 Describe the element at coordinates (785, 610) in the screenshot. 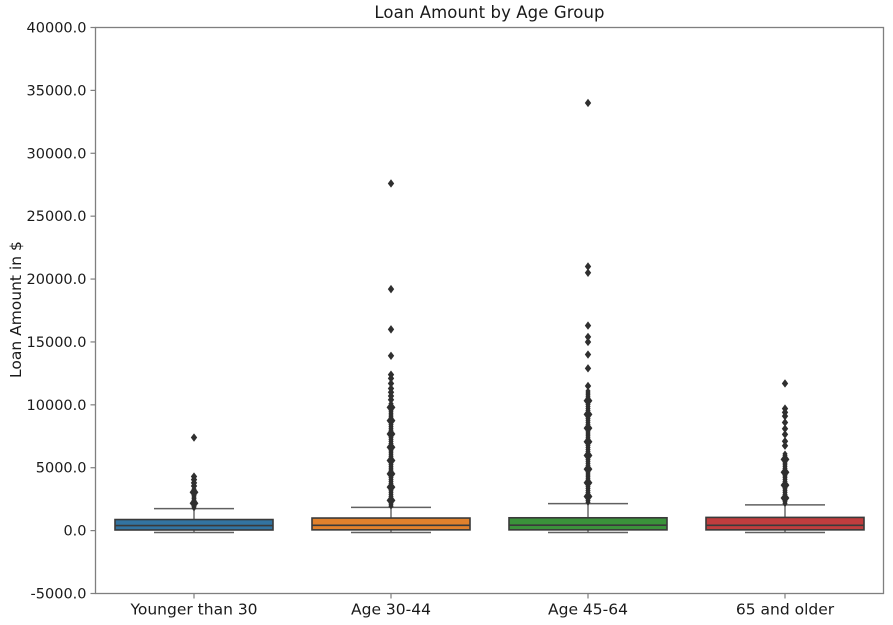

I see `x-tick-label: 65 and older` at that location.